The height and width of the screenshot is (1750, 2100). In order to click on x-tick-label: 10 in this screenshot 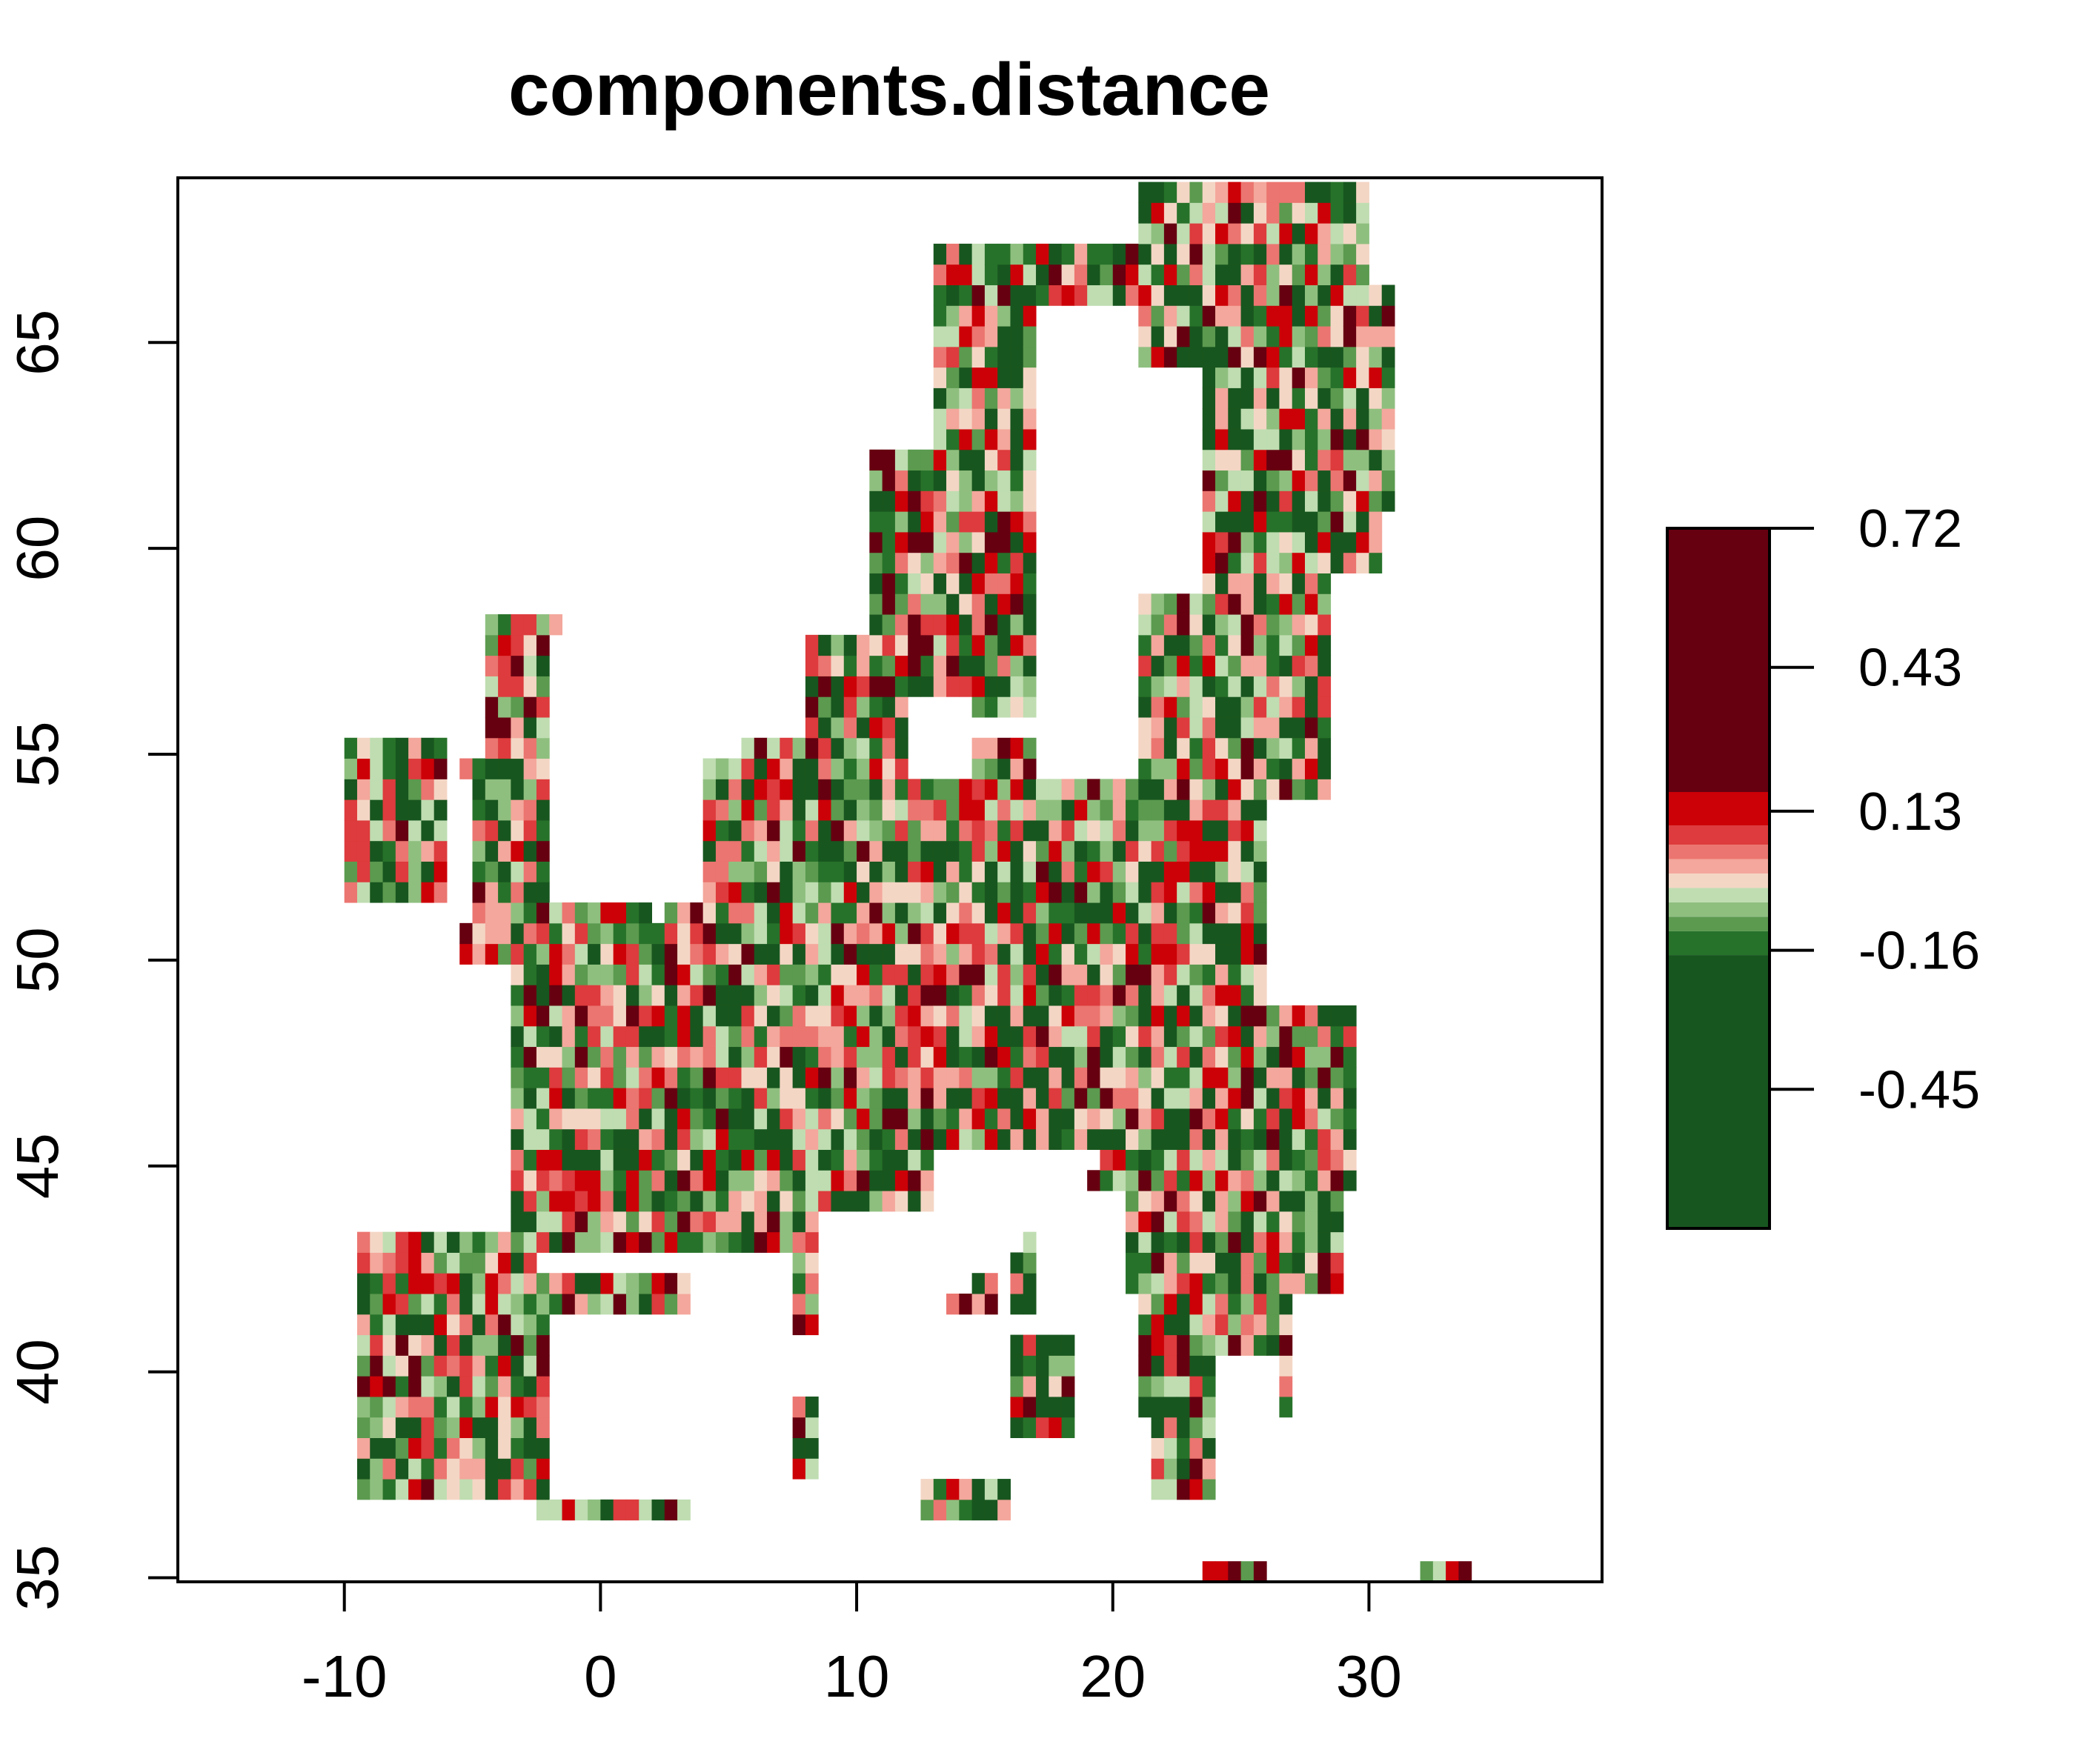, I will do `click(857, 1676)`.